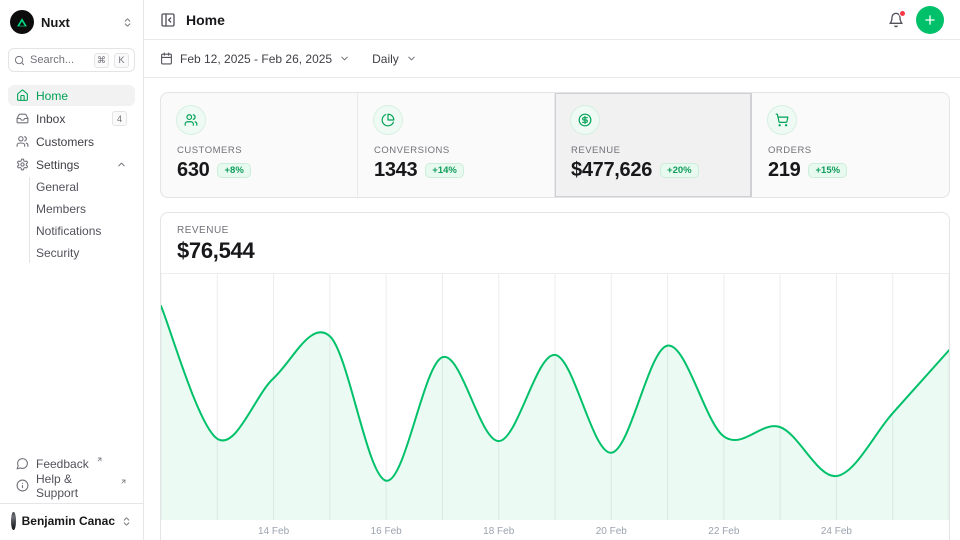  What do you see at coordinates (22, 95) in the screenshot?
I see `home-icon` at bounding box center [22, 95].